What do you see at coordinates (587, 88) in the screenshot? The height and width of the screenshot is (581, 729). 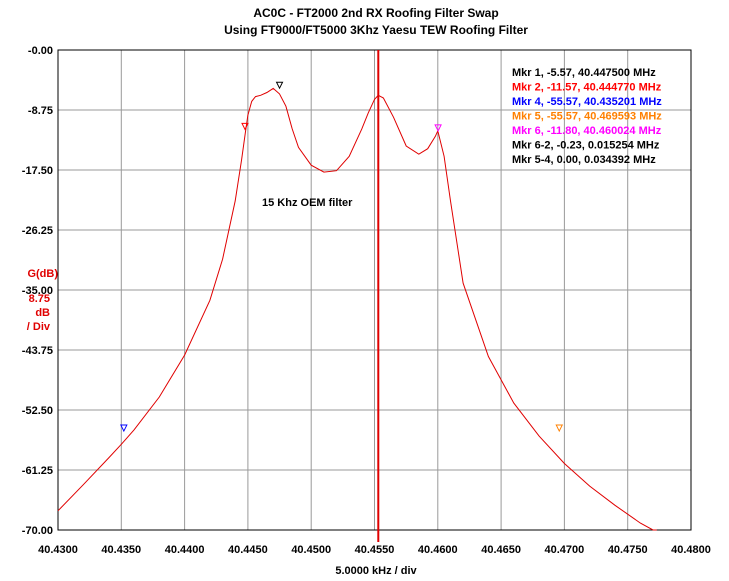 I see `marker-readout: Mkr 2, -11.57, 40.444770 MHz` at bounding box center [587, 88].